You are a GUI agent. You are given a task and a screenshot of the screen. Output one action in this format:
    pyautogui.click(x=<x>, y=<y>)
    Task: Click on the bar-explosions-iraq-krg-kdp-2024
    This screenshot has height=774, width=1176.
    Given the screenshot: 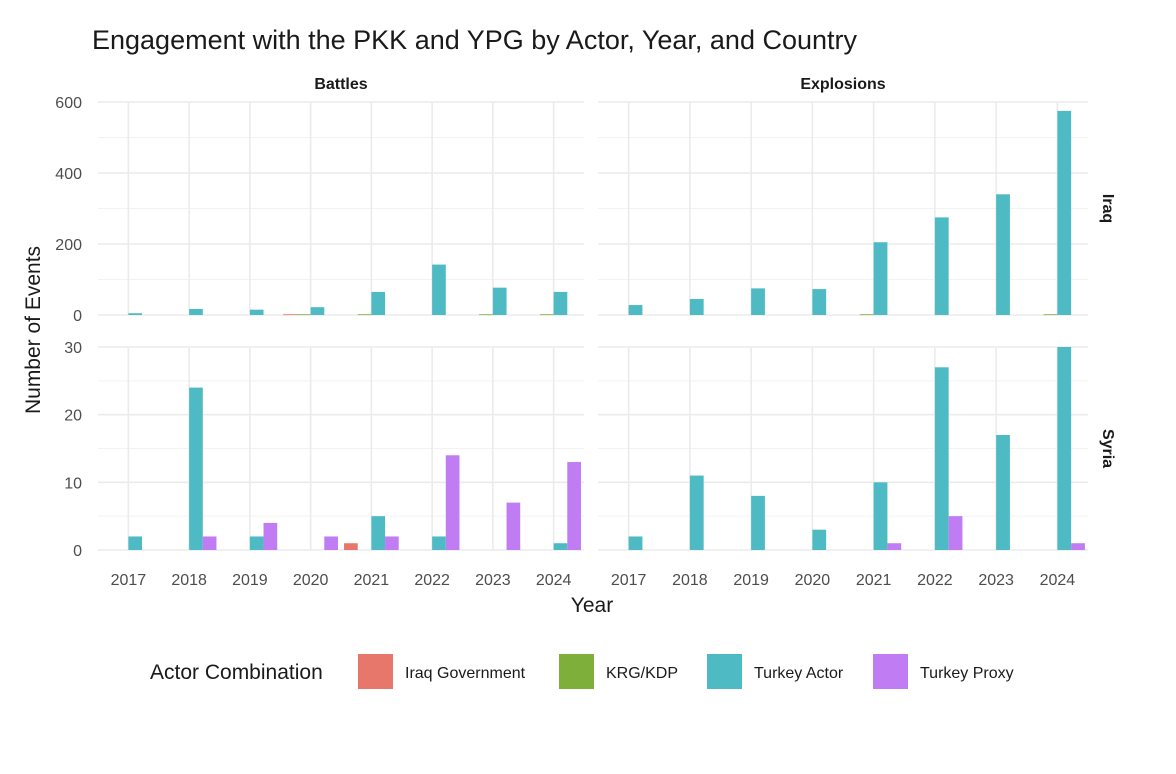 What is the action you would take?
    pyautogui.click(x=1050, y=315)
    